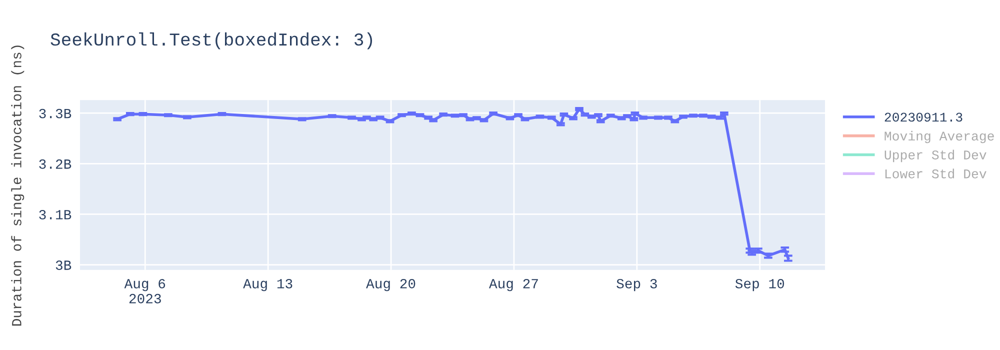 This screenshot has height=350, width=1000. I want to click on legend-label: Moving Average, so click(939, 137).